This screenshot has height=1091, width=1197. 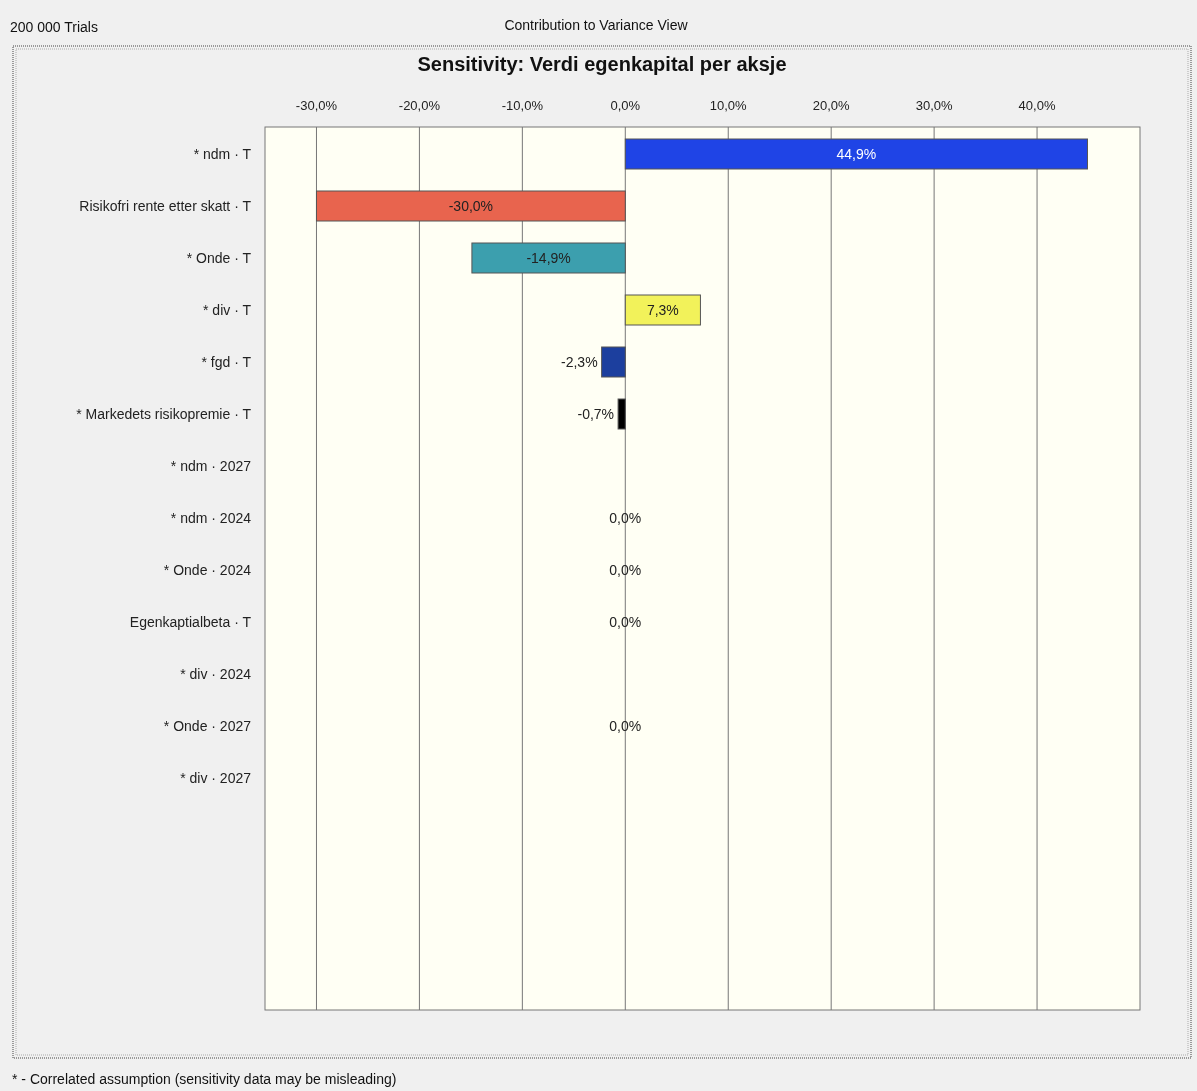 What do you see at coordinates (207, 726) in the screenshot?
I see `y-tick-label: * Onde · 2027` at bounding box center [207, 726].